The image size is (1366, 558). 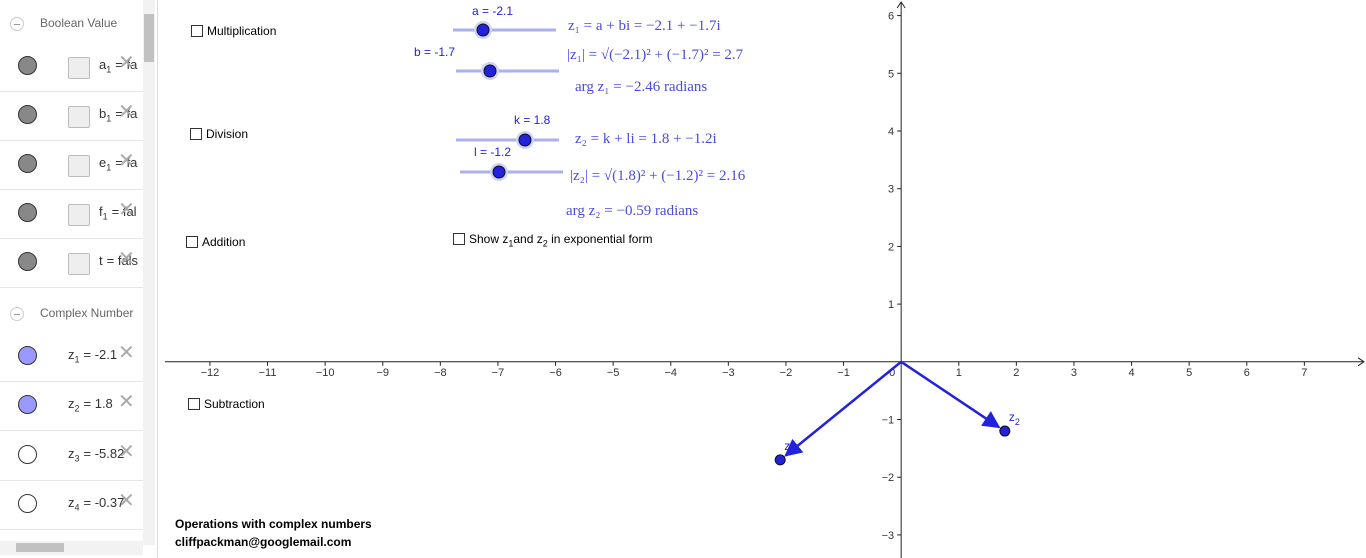 I want to click on x-tick-label: 2, so click(x=1016, y=373).